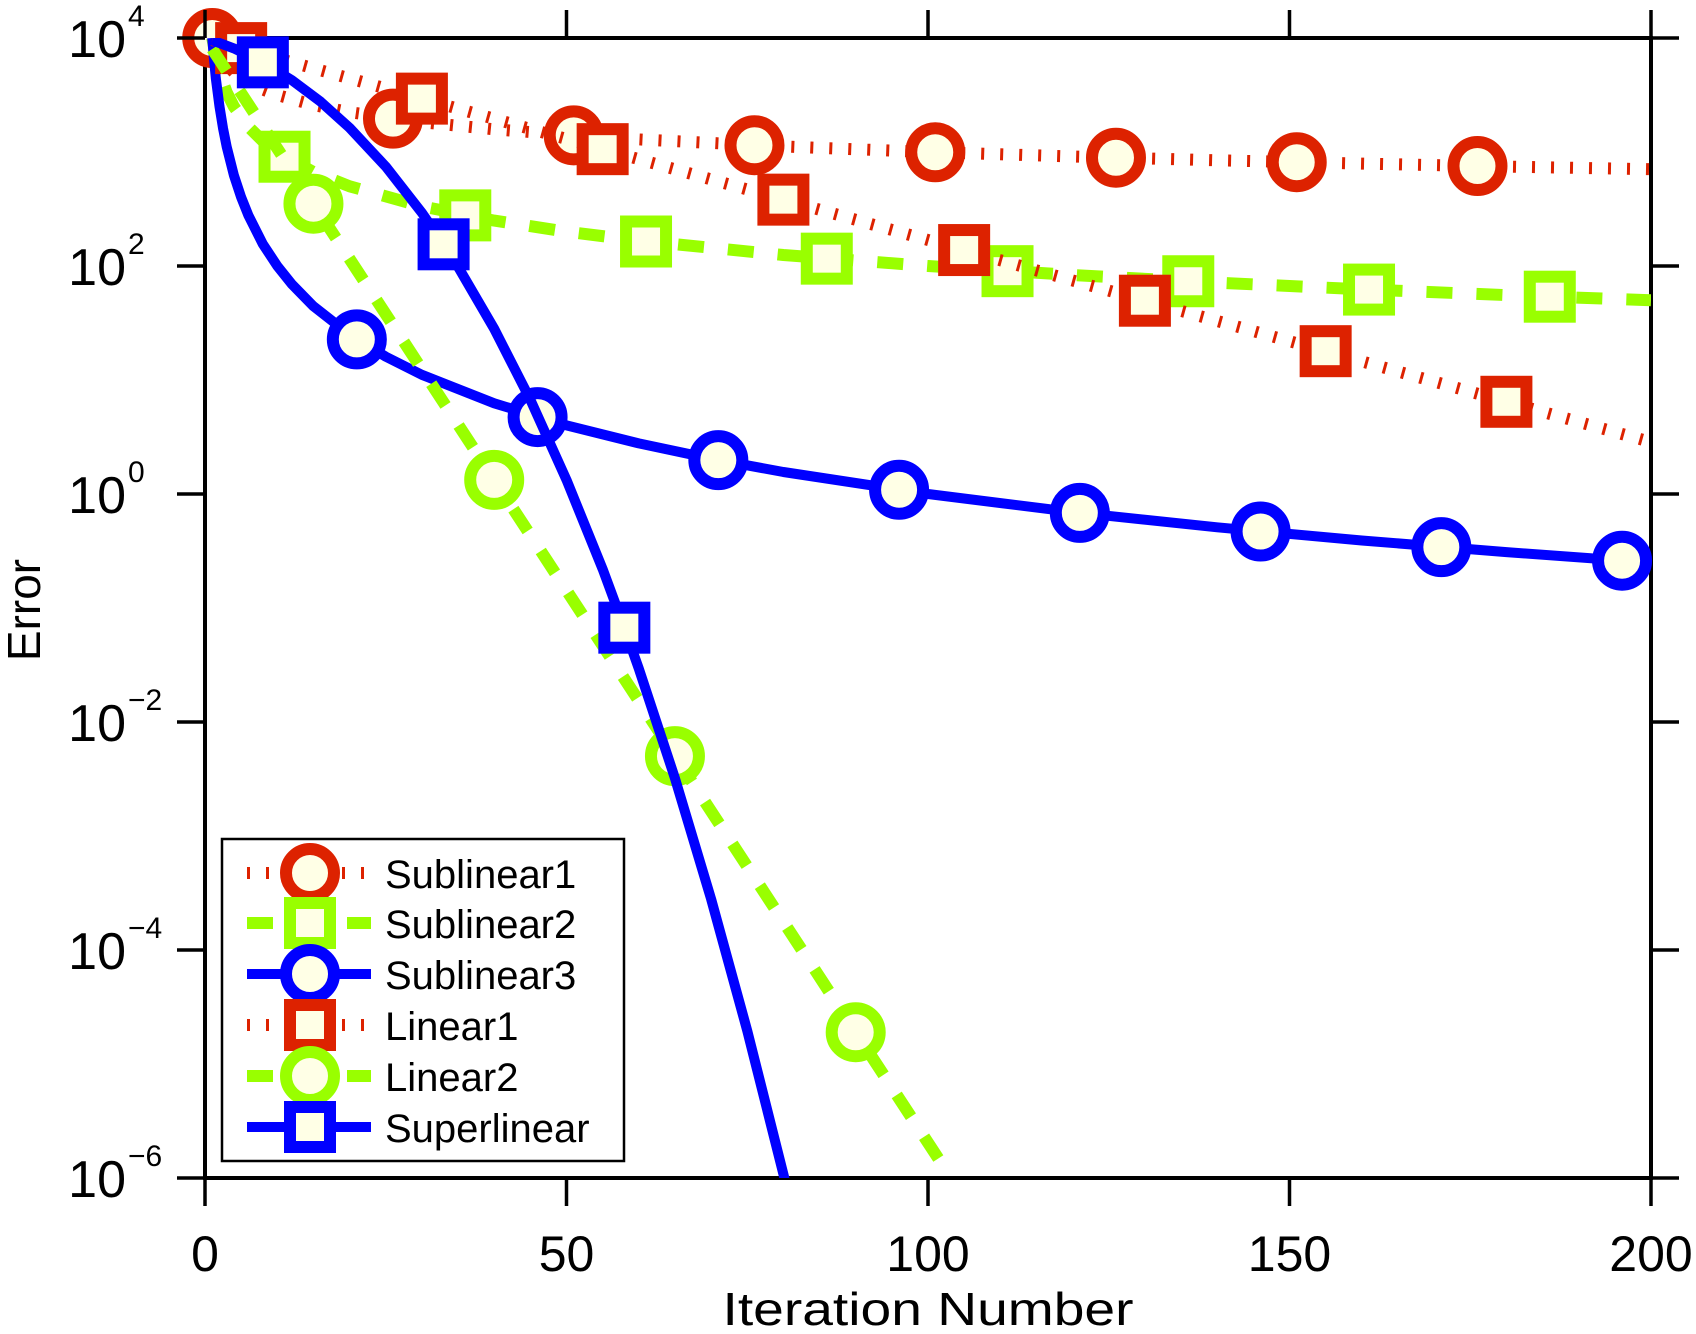 The width and height of the screenshot is (1696, 1334). What do you see at coordinates (928, 1308) in the screenshot?
I see `x-axis-title: Iteration Number` at bounding box center [928, 1308].